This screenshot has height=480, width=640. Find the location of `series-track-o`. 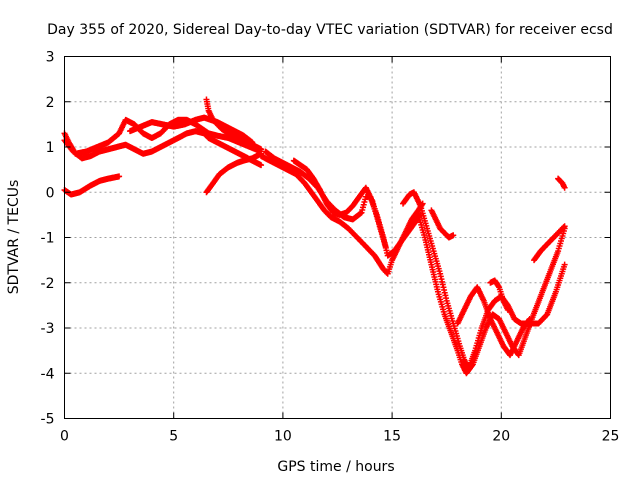

series-track-o is located at coordinates (561, 183).